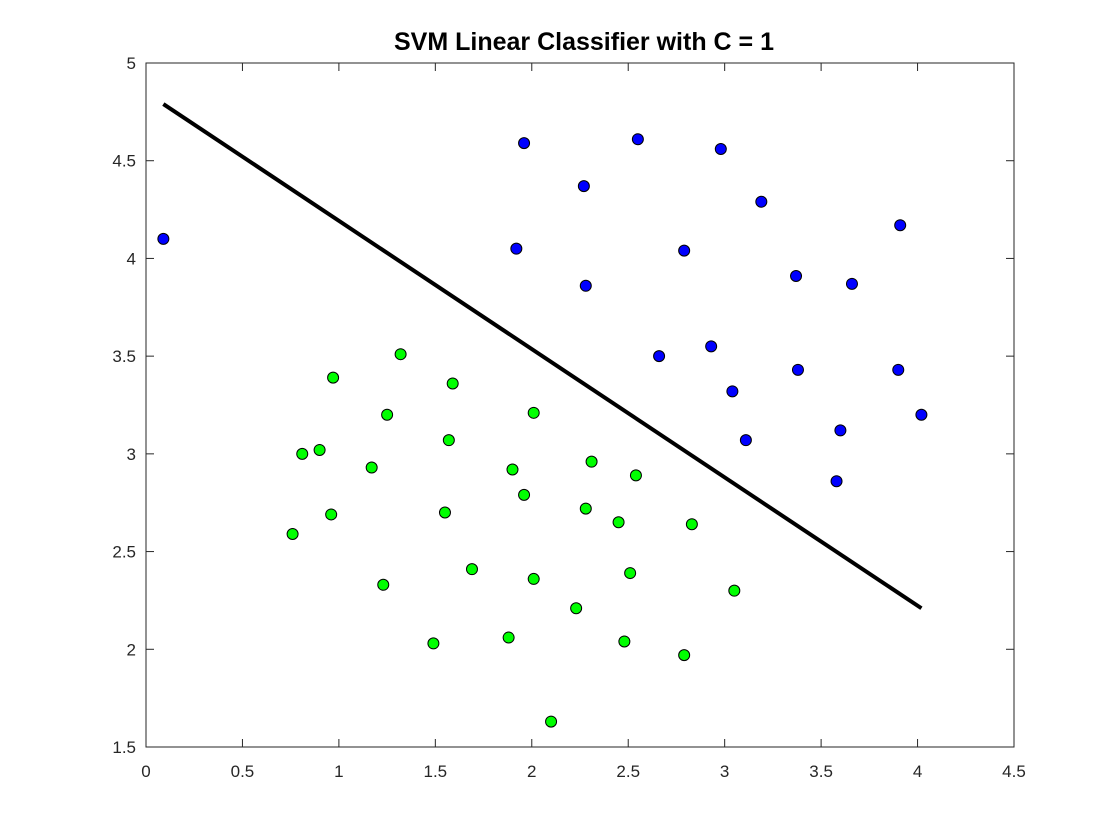  I want to click on x-tick-label: 4, so click(917, 771).